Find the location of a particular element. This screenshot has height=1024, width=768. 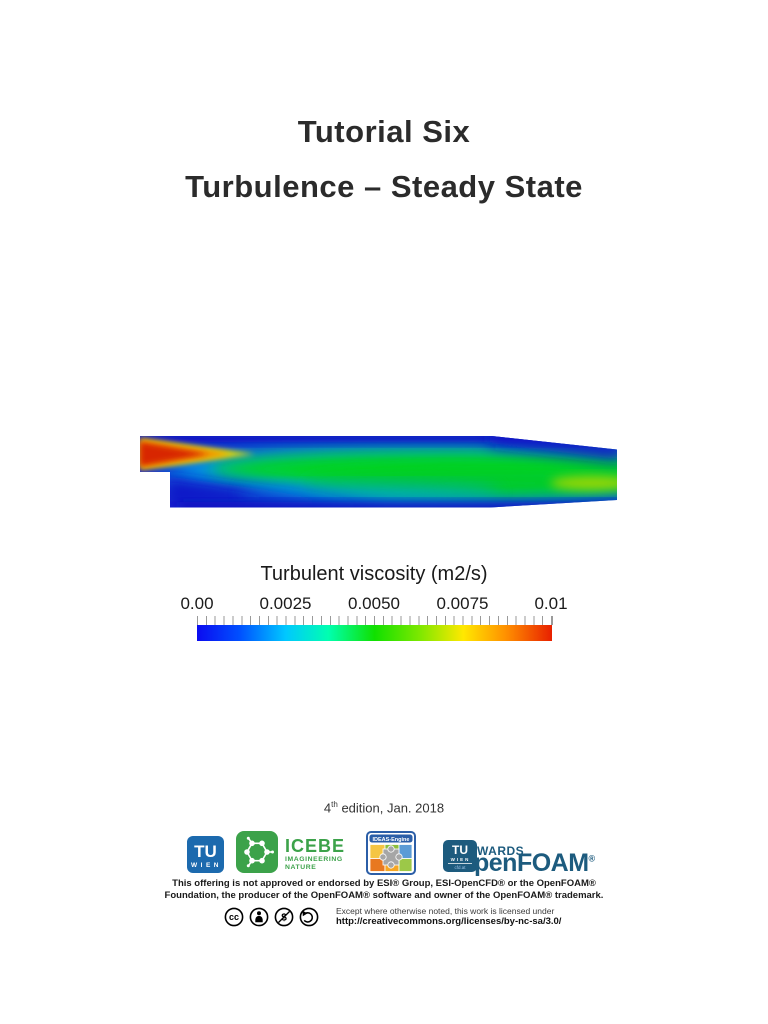

cfd-contour-figure is located at coordinates (379, 472).